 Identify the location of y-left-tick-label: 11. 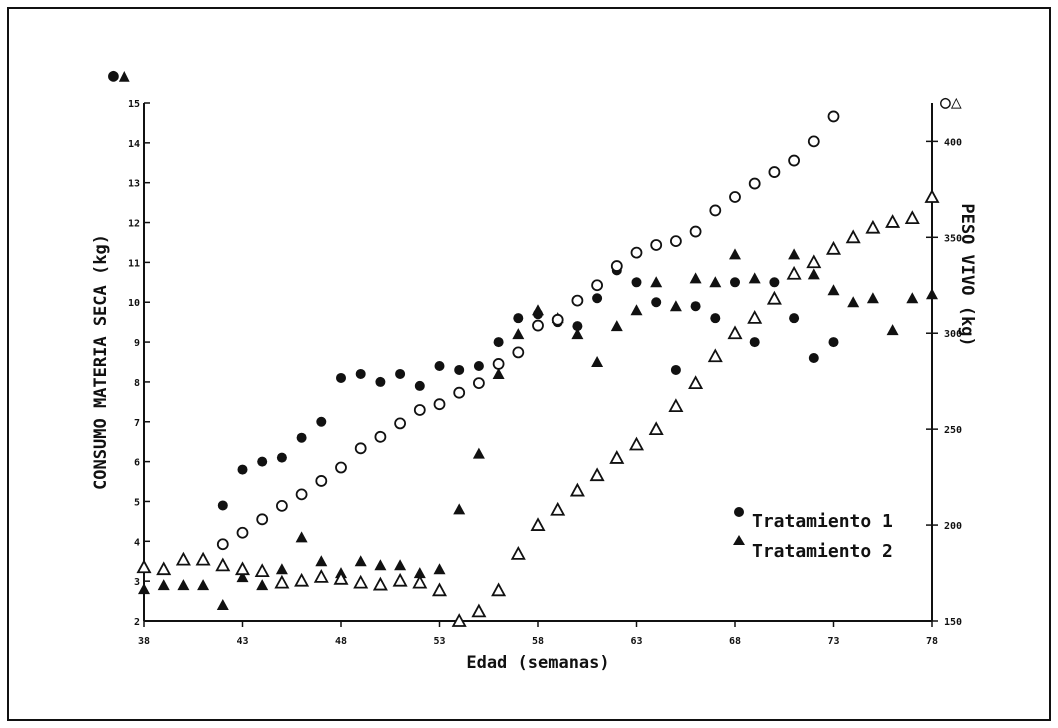
(134, 263).